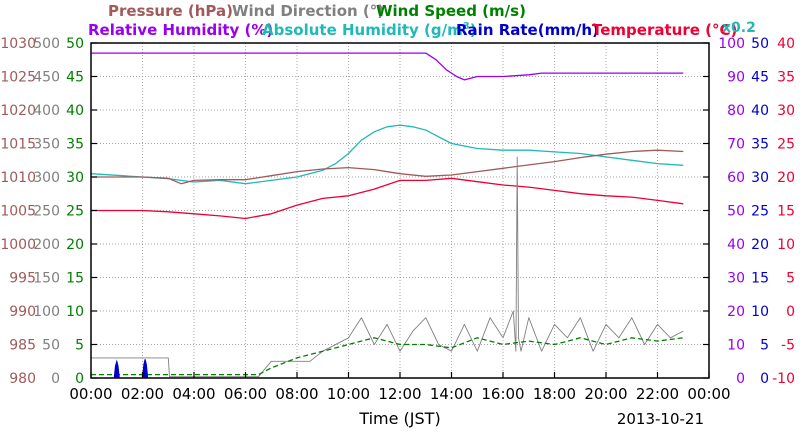  Describe the element at coordinates (760, 44) in the screenshot. I see `tick-label-rain-rate: 50` at that location.